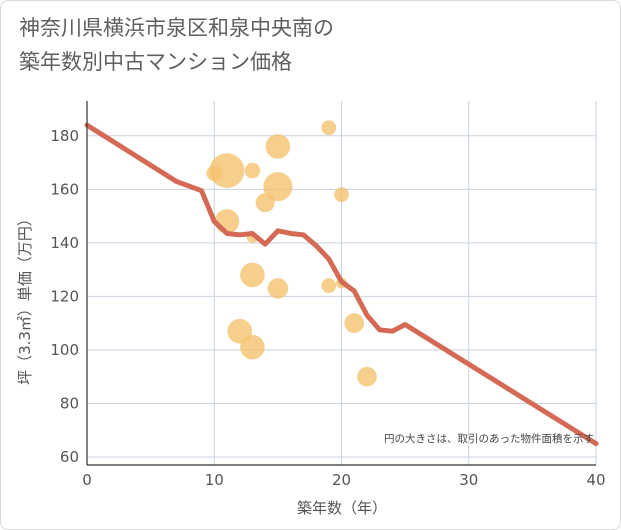  What do you see at coordinates (64, 296) in the screenshot?
I see `y-tick-label: 120` at bounding box center [64, 296].